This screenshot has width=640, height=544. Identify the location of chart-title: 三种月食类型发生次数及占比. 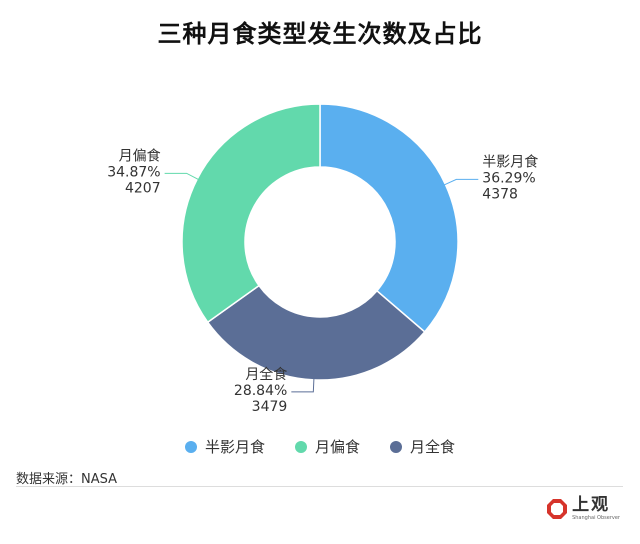
(320, 34).